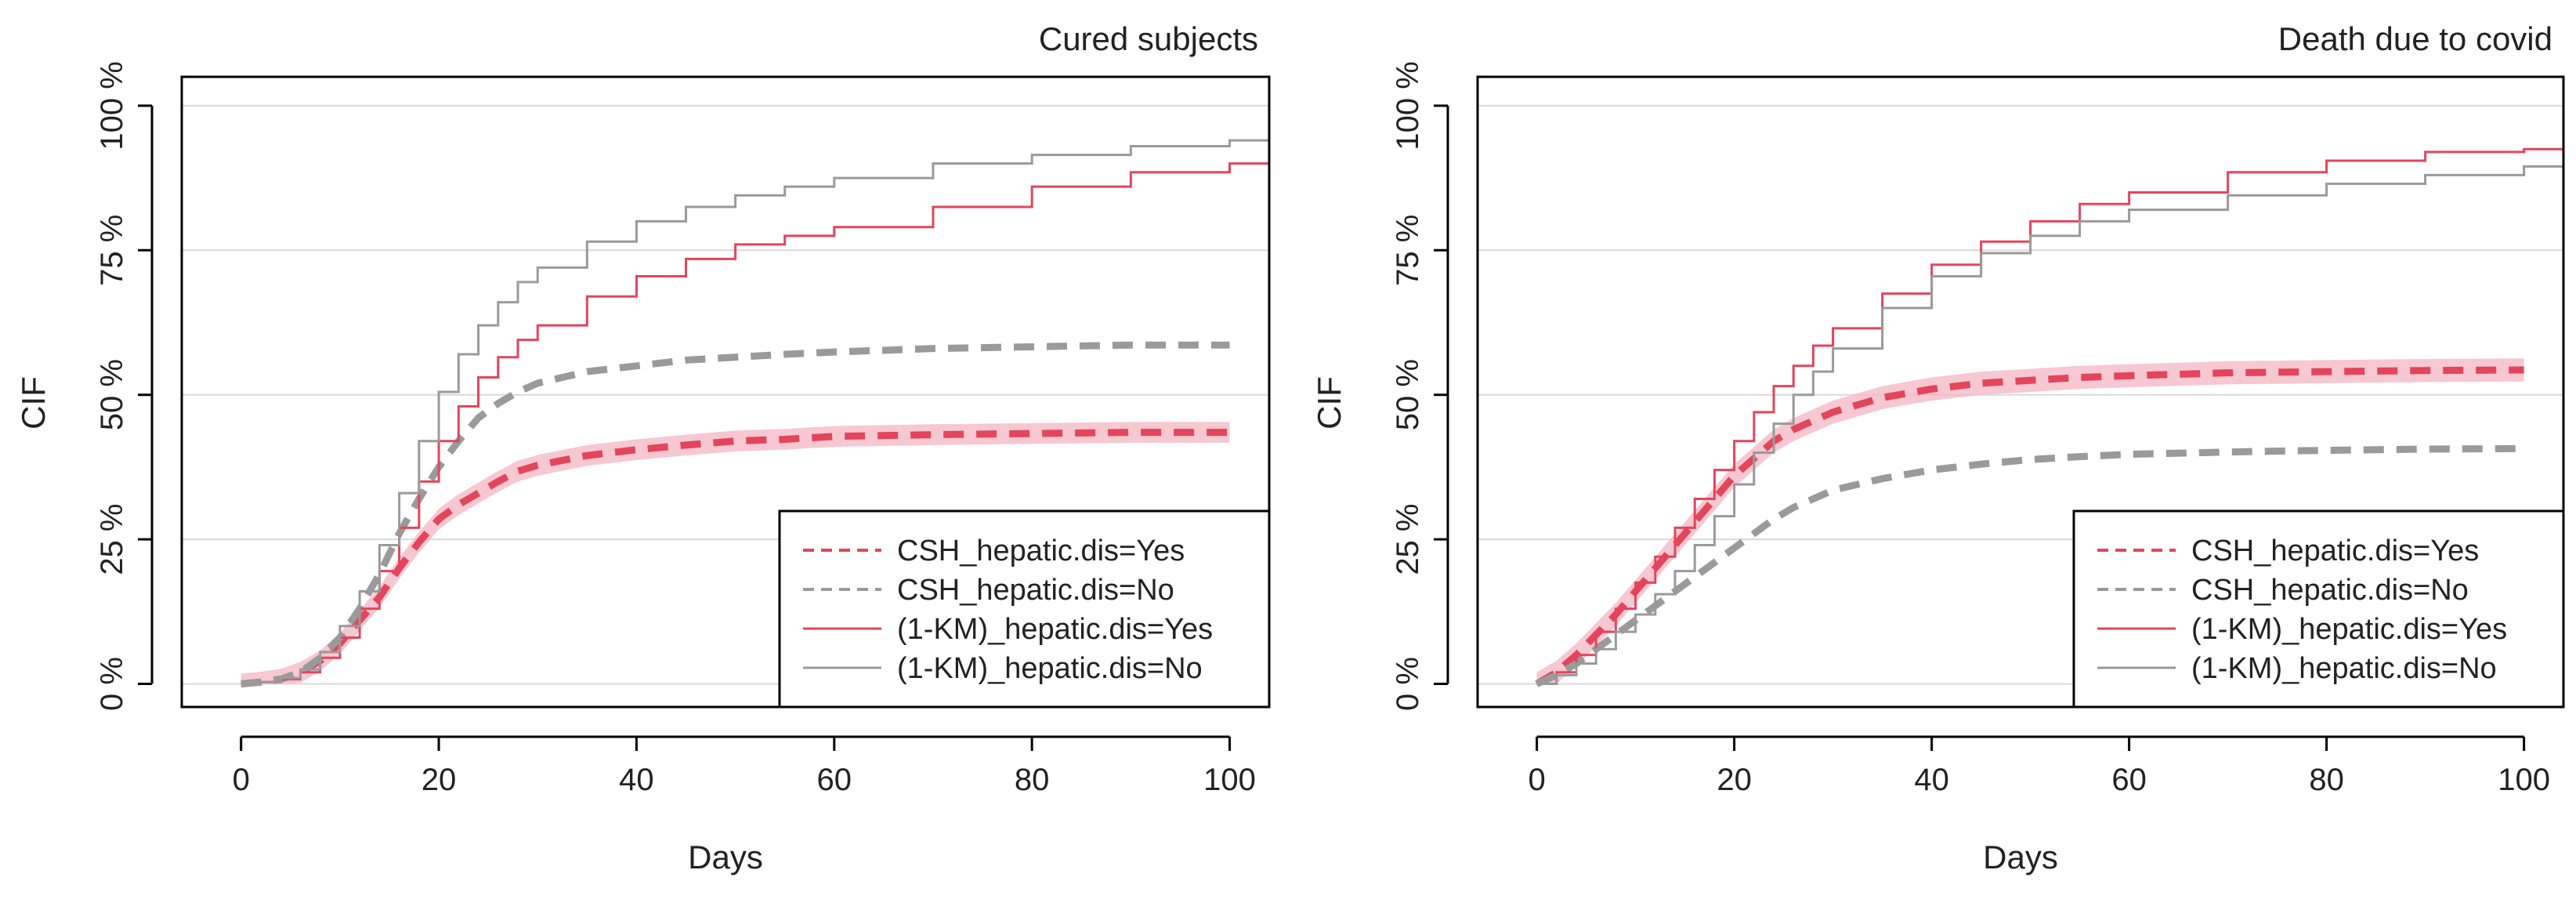 Image resolution: width=2576 pixels, height=899 pixels. What do you see at coordinates (1149, 39) in the screenshot?
I see `chart-title: Cured subjects` at bounding box center [1149, 39].